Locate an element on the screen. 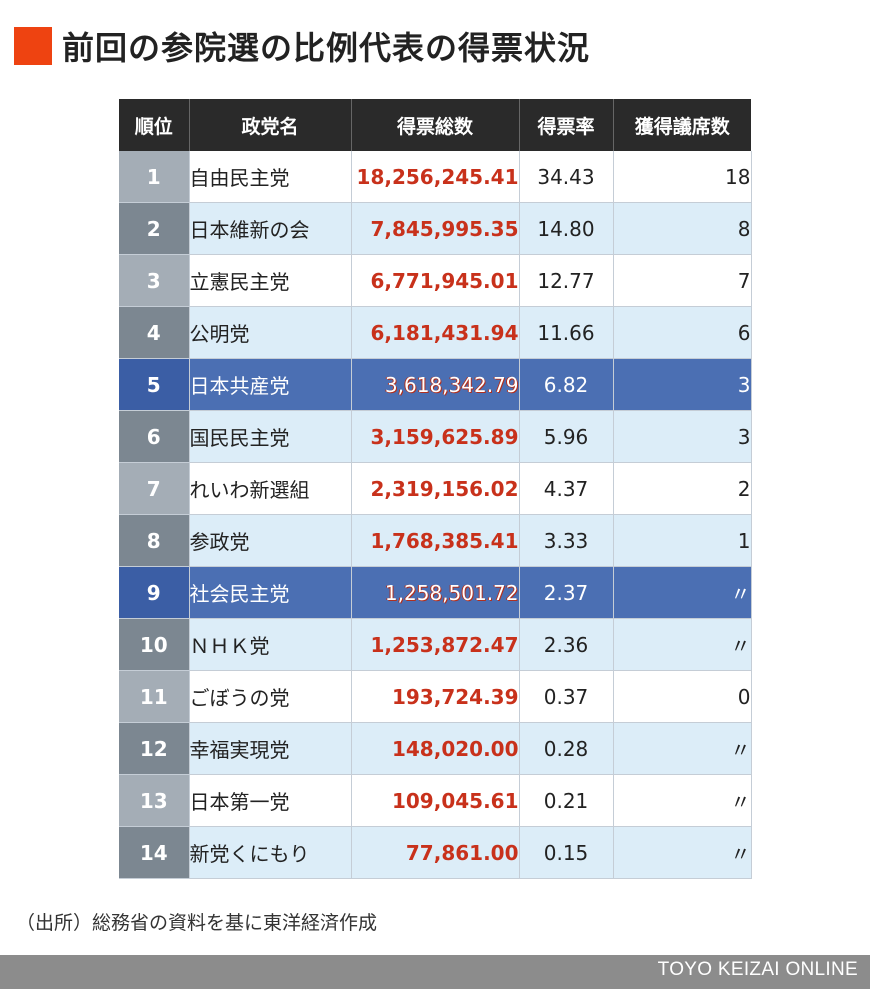 The height and width of the screenshot is (989, 870). vote-total-cell: 6,771,945.01 is located at coordinates (435, 280).